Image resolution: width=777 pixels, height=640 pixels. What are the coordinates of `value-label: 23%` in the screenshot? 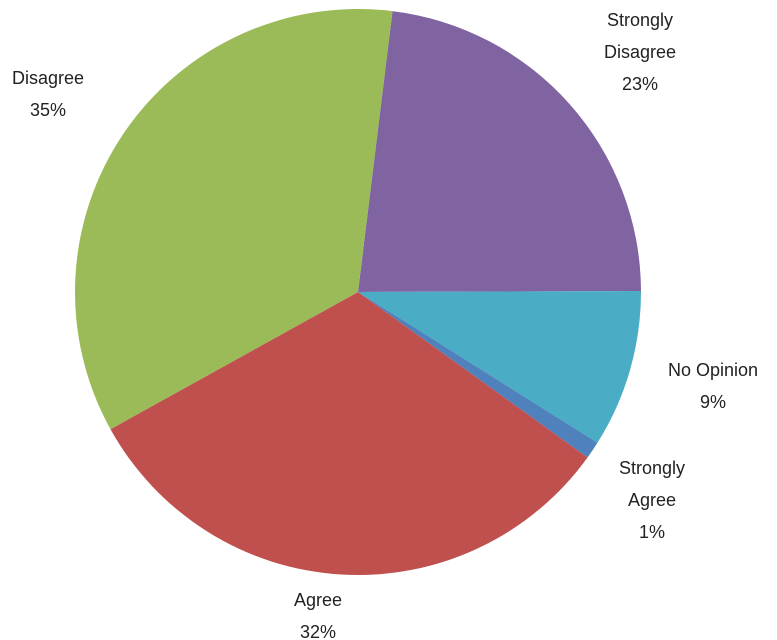 It's located at (640, 84).